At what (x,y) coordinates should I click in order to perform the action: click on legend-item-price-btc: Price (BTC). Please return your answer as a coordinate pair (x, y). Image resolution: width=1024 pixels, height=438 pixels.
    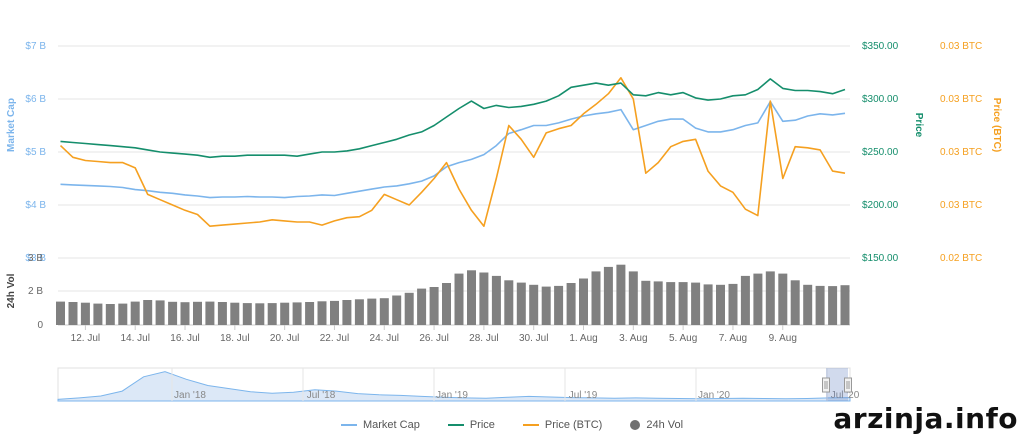
    Looking at the image, I should click on (562, 425).